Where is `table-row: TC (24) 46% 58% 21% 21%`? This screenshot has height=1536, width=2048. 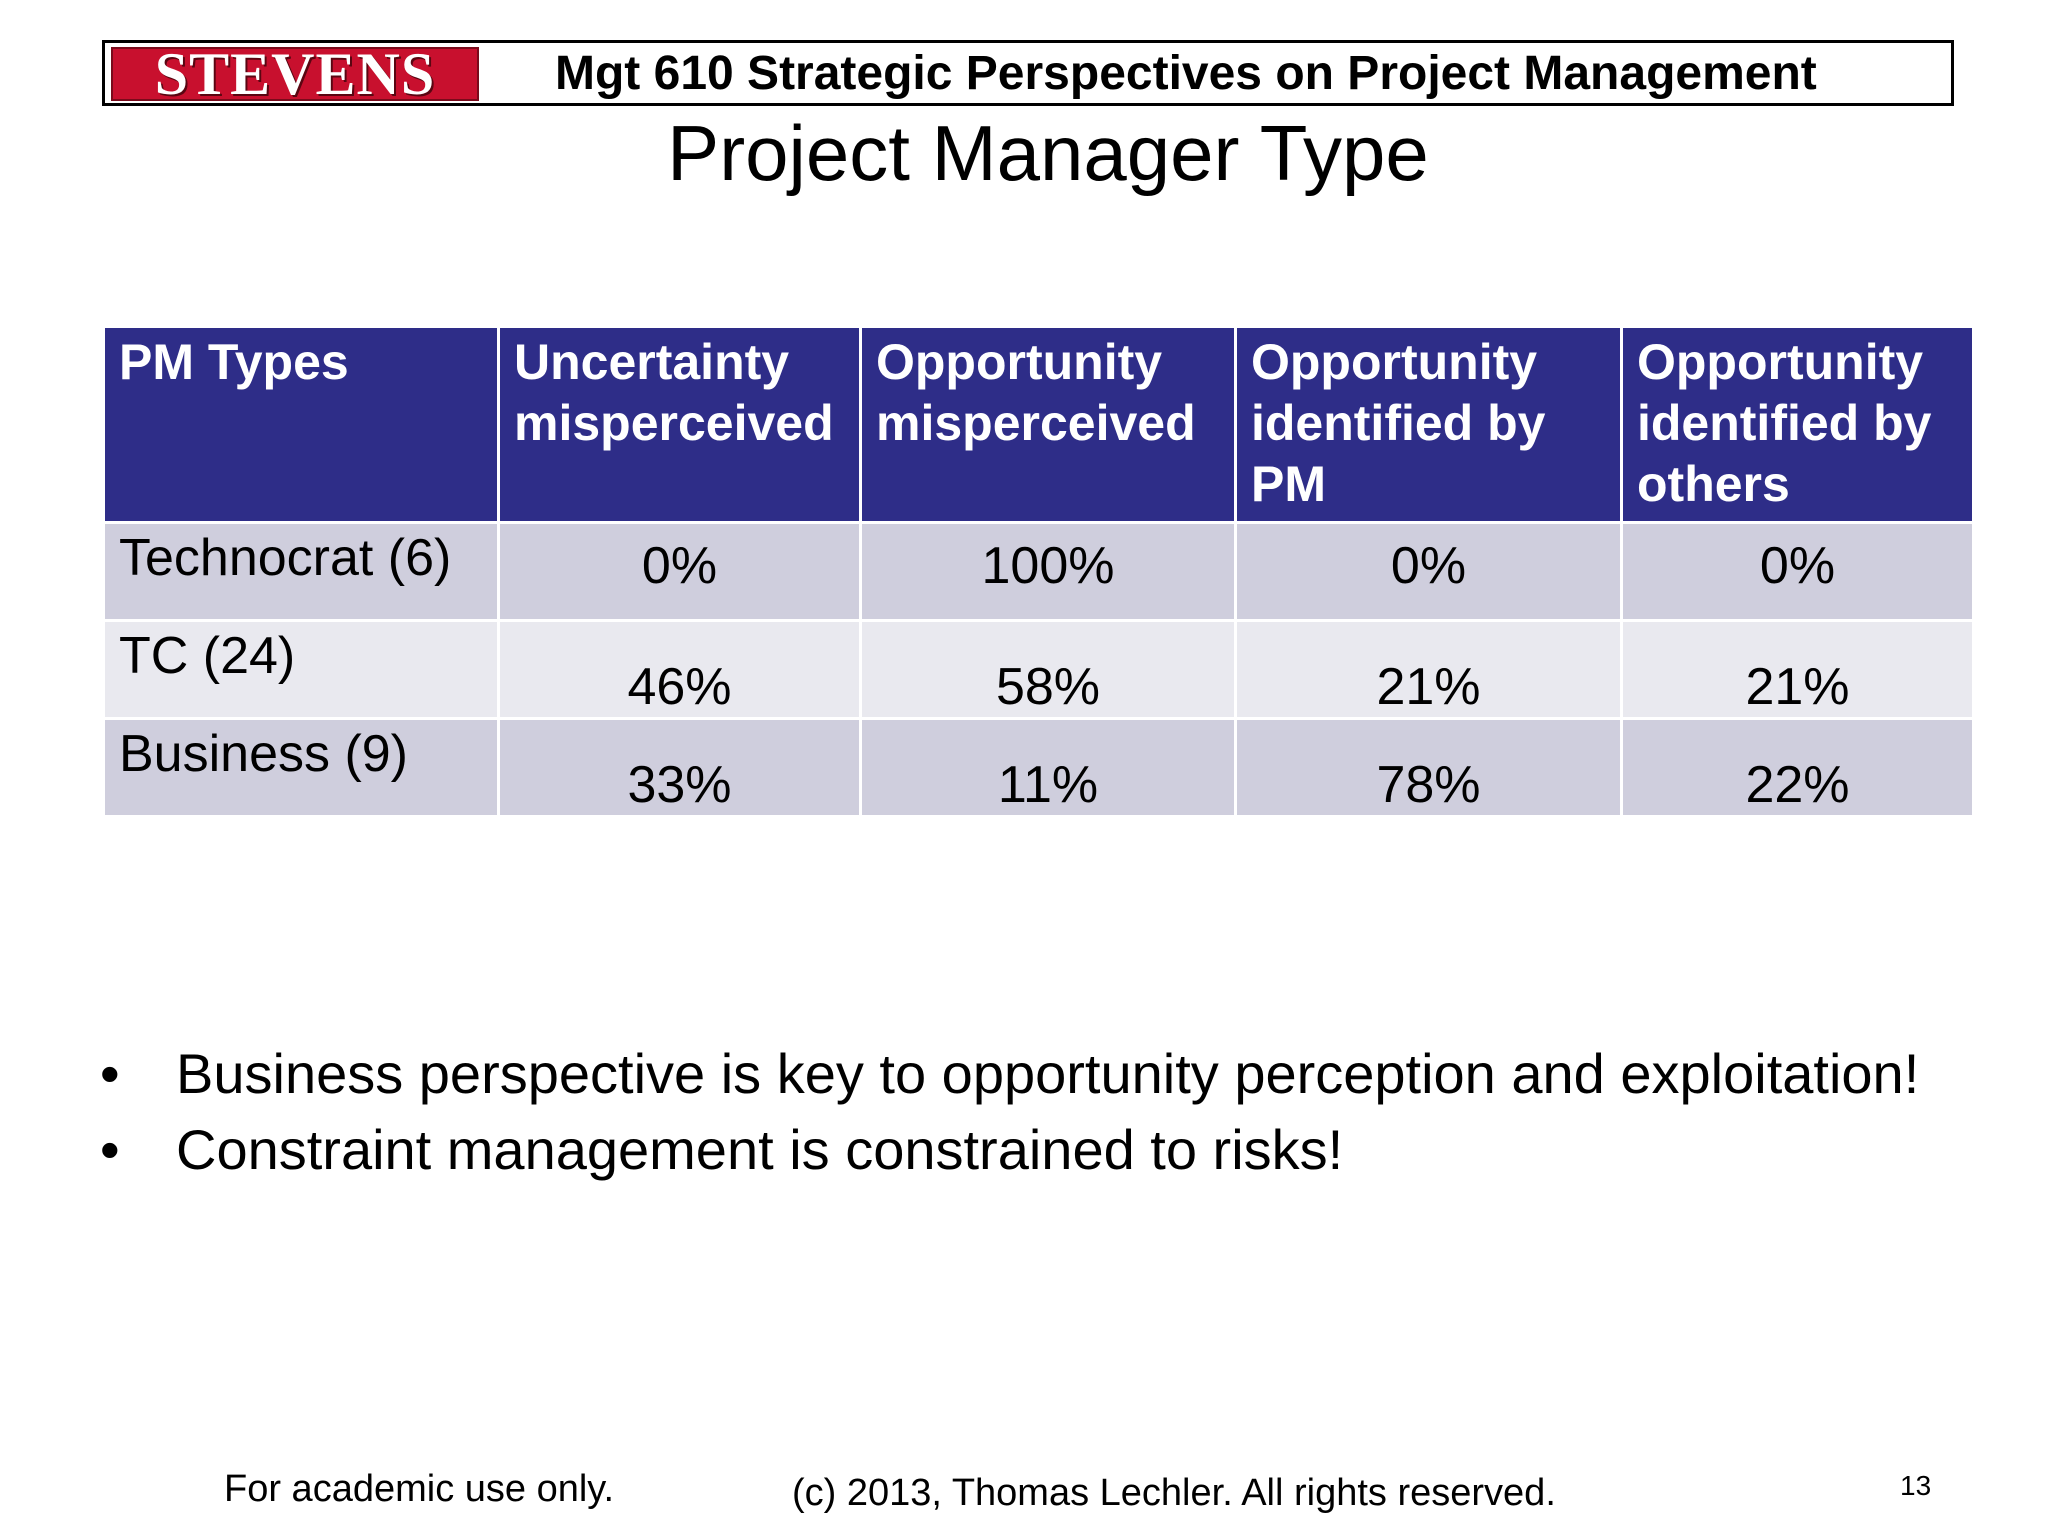
table-row: TC (24) 46% 58% 21% 21% is located at coordinates (1038, 669).